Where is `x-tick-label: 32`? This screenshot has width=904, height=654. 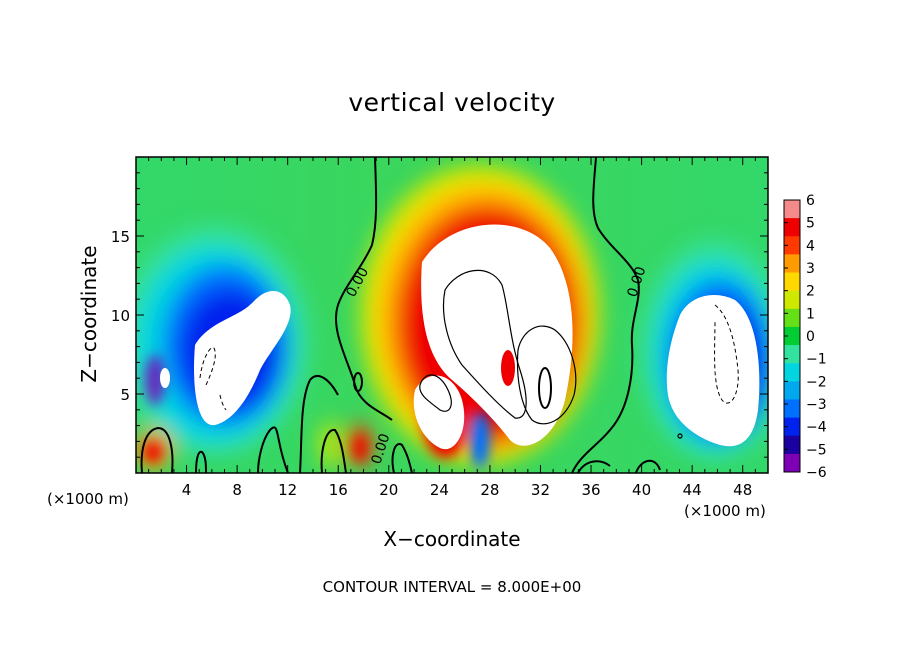
x-tick-label: 32 is located at coordinates (540, 490).